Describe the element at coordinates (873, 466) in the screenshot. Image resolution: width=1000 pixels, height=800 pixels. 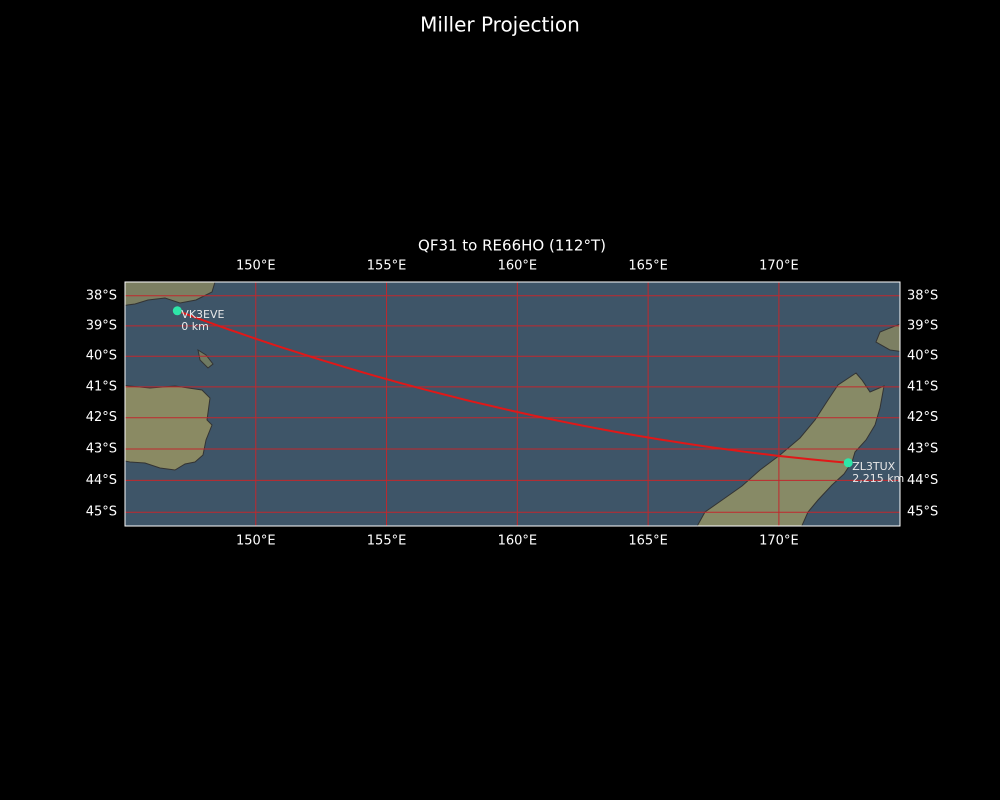
I see `station-name: ZL3TUX` at that location.